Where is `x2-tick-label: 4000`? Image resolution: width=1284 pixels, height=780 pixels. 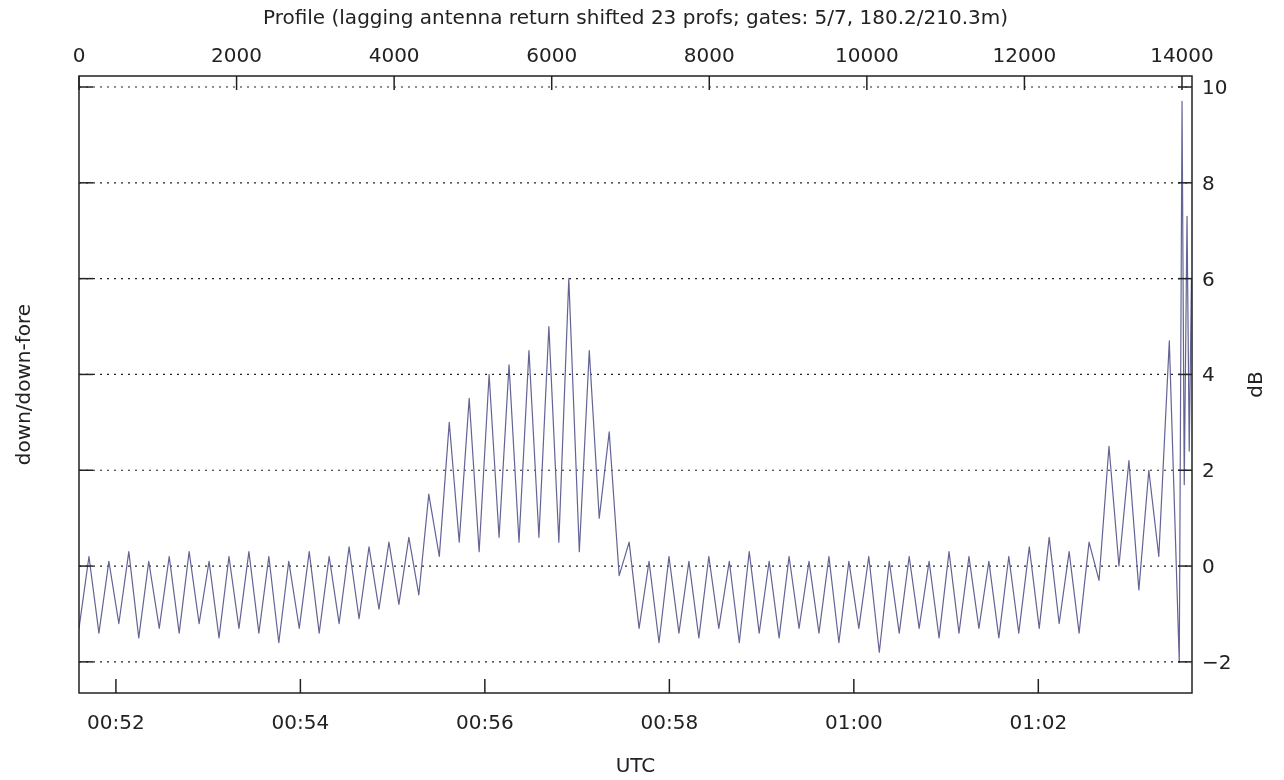
x2-tick-label: 4000 is located at coordinates (394, 55).